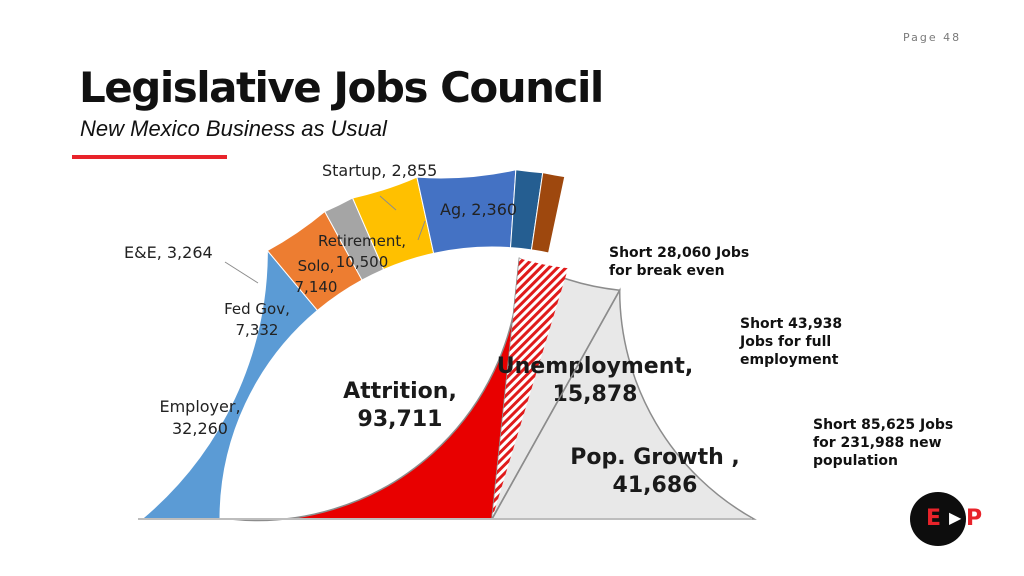 This screenshot has height=576, width=1024. What do you see at coordinates (168, 252) in the screenshot?
I see `outer-label-e-e: E&E, 3,264` at bounding box center [168, 252].